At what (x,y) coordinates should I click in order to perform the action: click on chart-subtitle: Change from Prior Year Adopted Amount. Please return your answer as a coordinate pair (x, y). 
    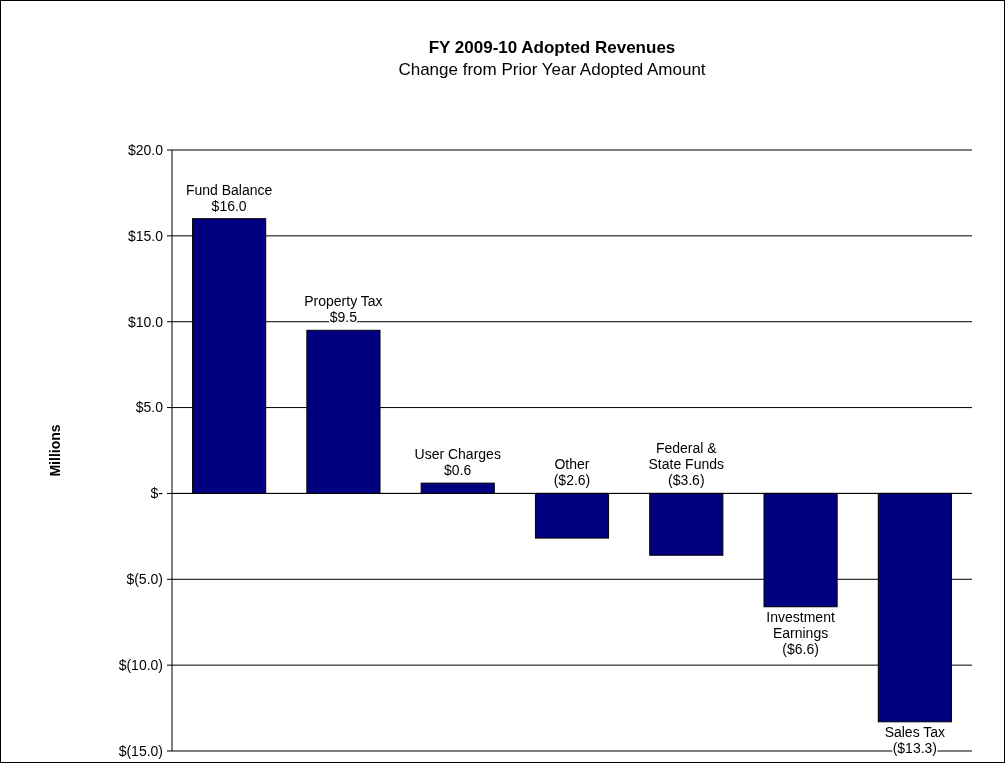
    Looking at the image, I should click on (552, 69).